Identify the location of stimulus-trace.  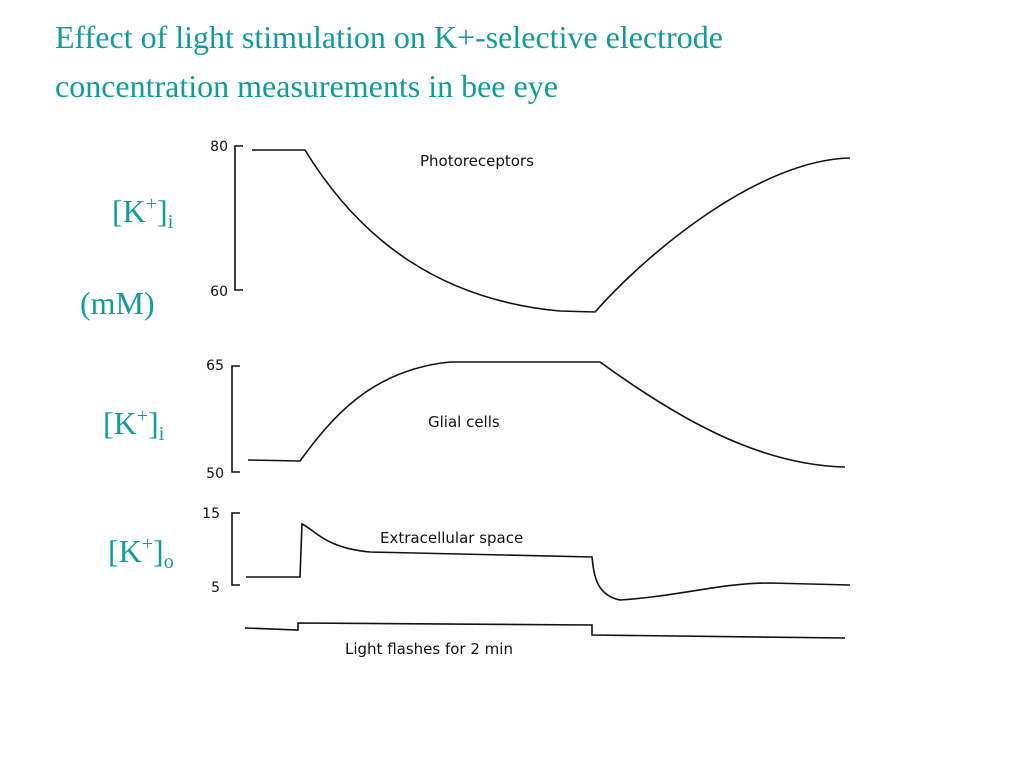
(545, 630).